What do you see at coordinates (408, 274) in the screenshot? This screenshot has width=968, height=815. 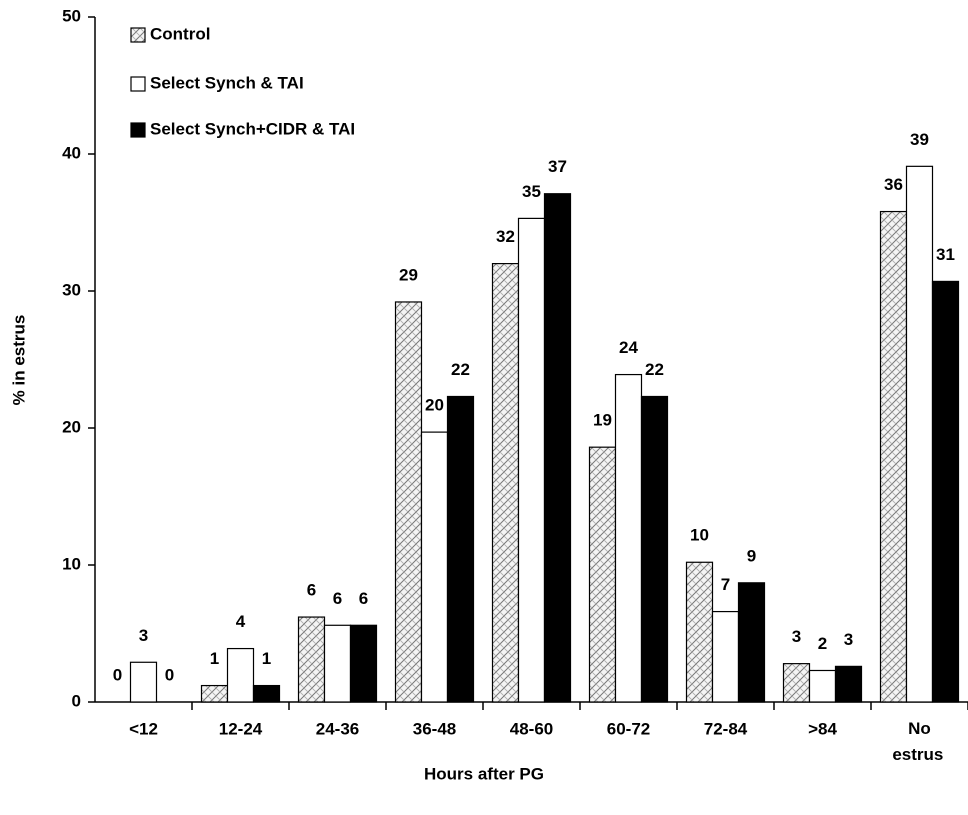 I see `data-label: 29` at bounding box center [408, 274].